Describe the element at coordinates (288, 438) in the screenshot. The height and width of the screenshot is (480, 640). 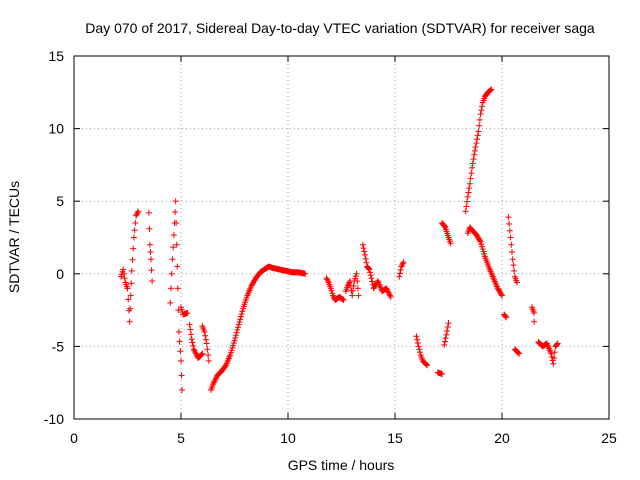
I see `x-tick-label: 10` at that location.